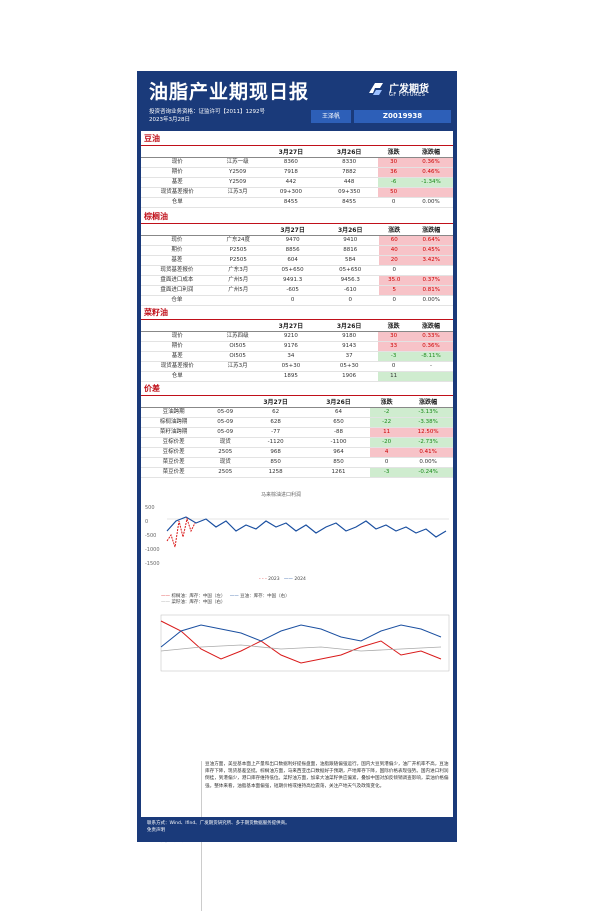 This screenshot has width=595, height=916. Describe the element at coordinates (291, 356) in the screenshot. I see `table-cell: 34` at that location.